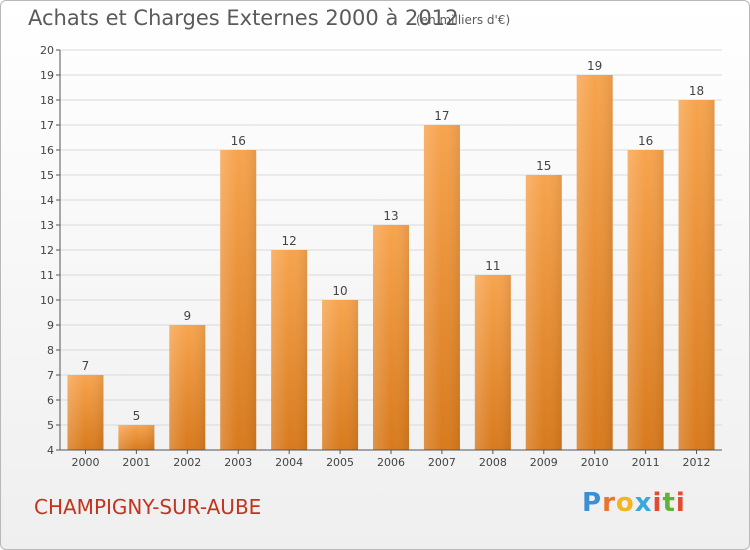 Image resolution: width=750 pixels, height=550 pixels. I want to click on logo-letter: x, so click(643, 503).